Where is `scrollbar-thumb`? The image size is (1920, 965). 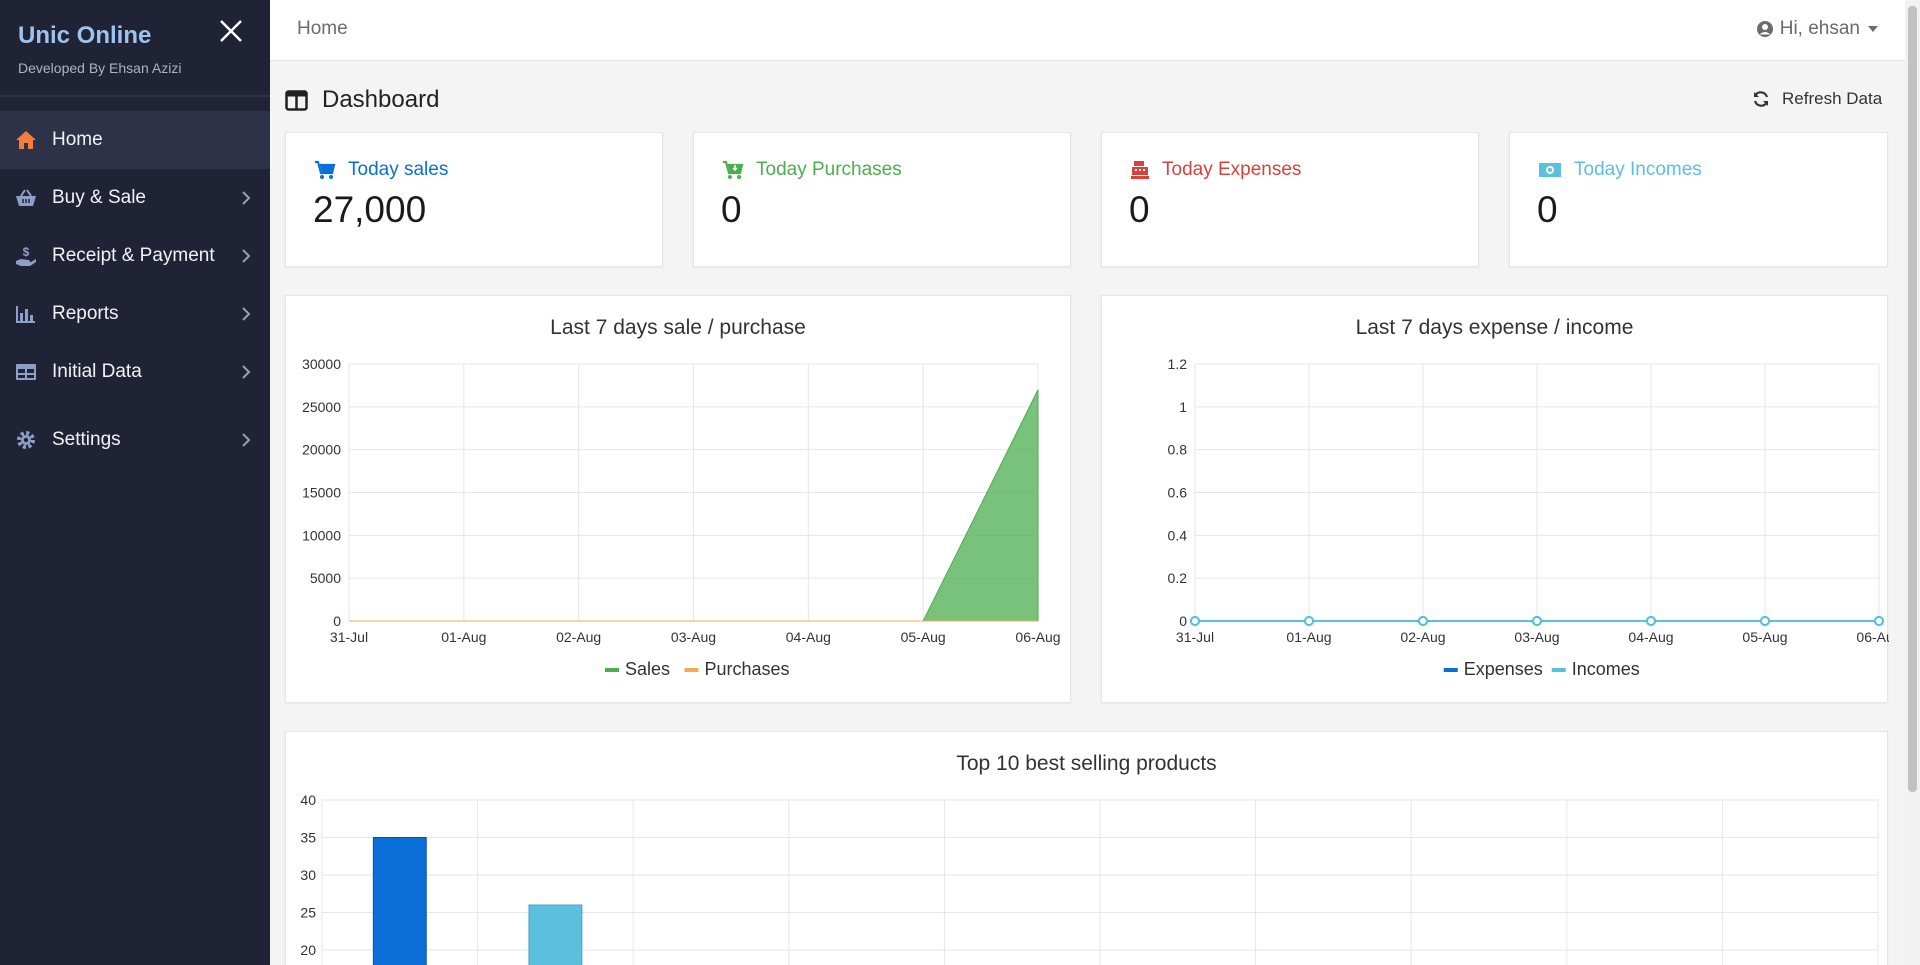 scrollbar-thumb is located at coordinates (1912, 399).